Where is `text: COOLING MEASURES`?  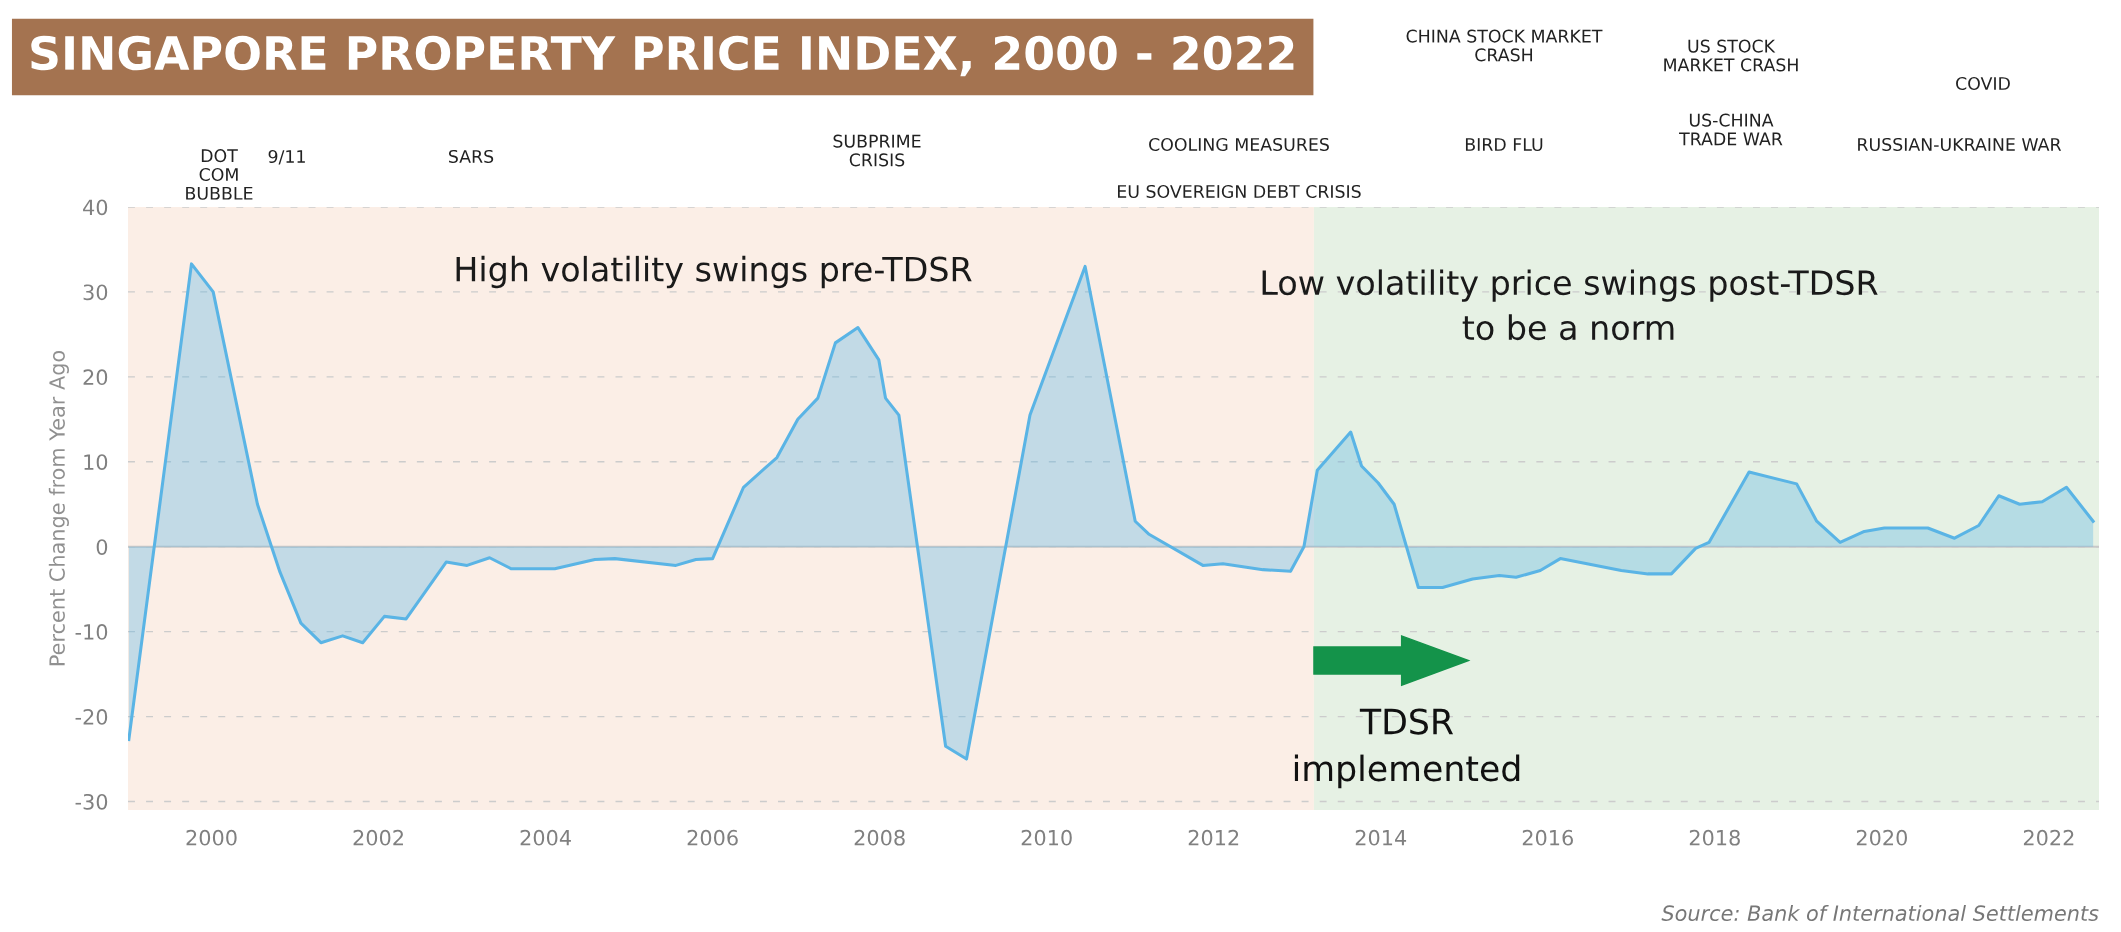 text: COOLING MEASURES is located at coordinates (1239, 144).